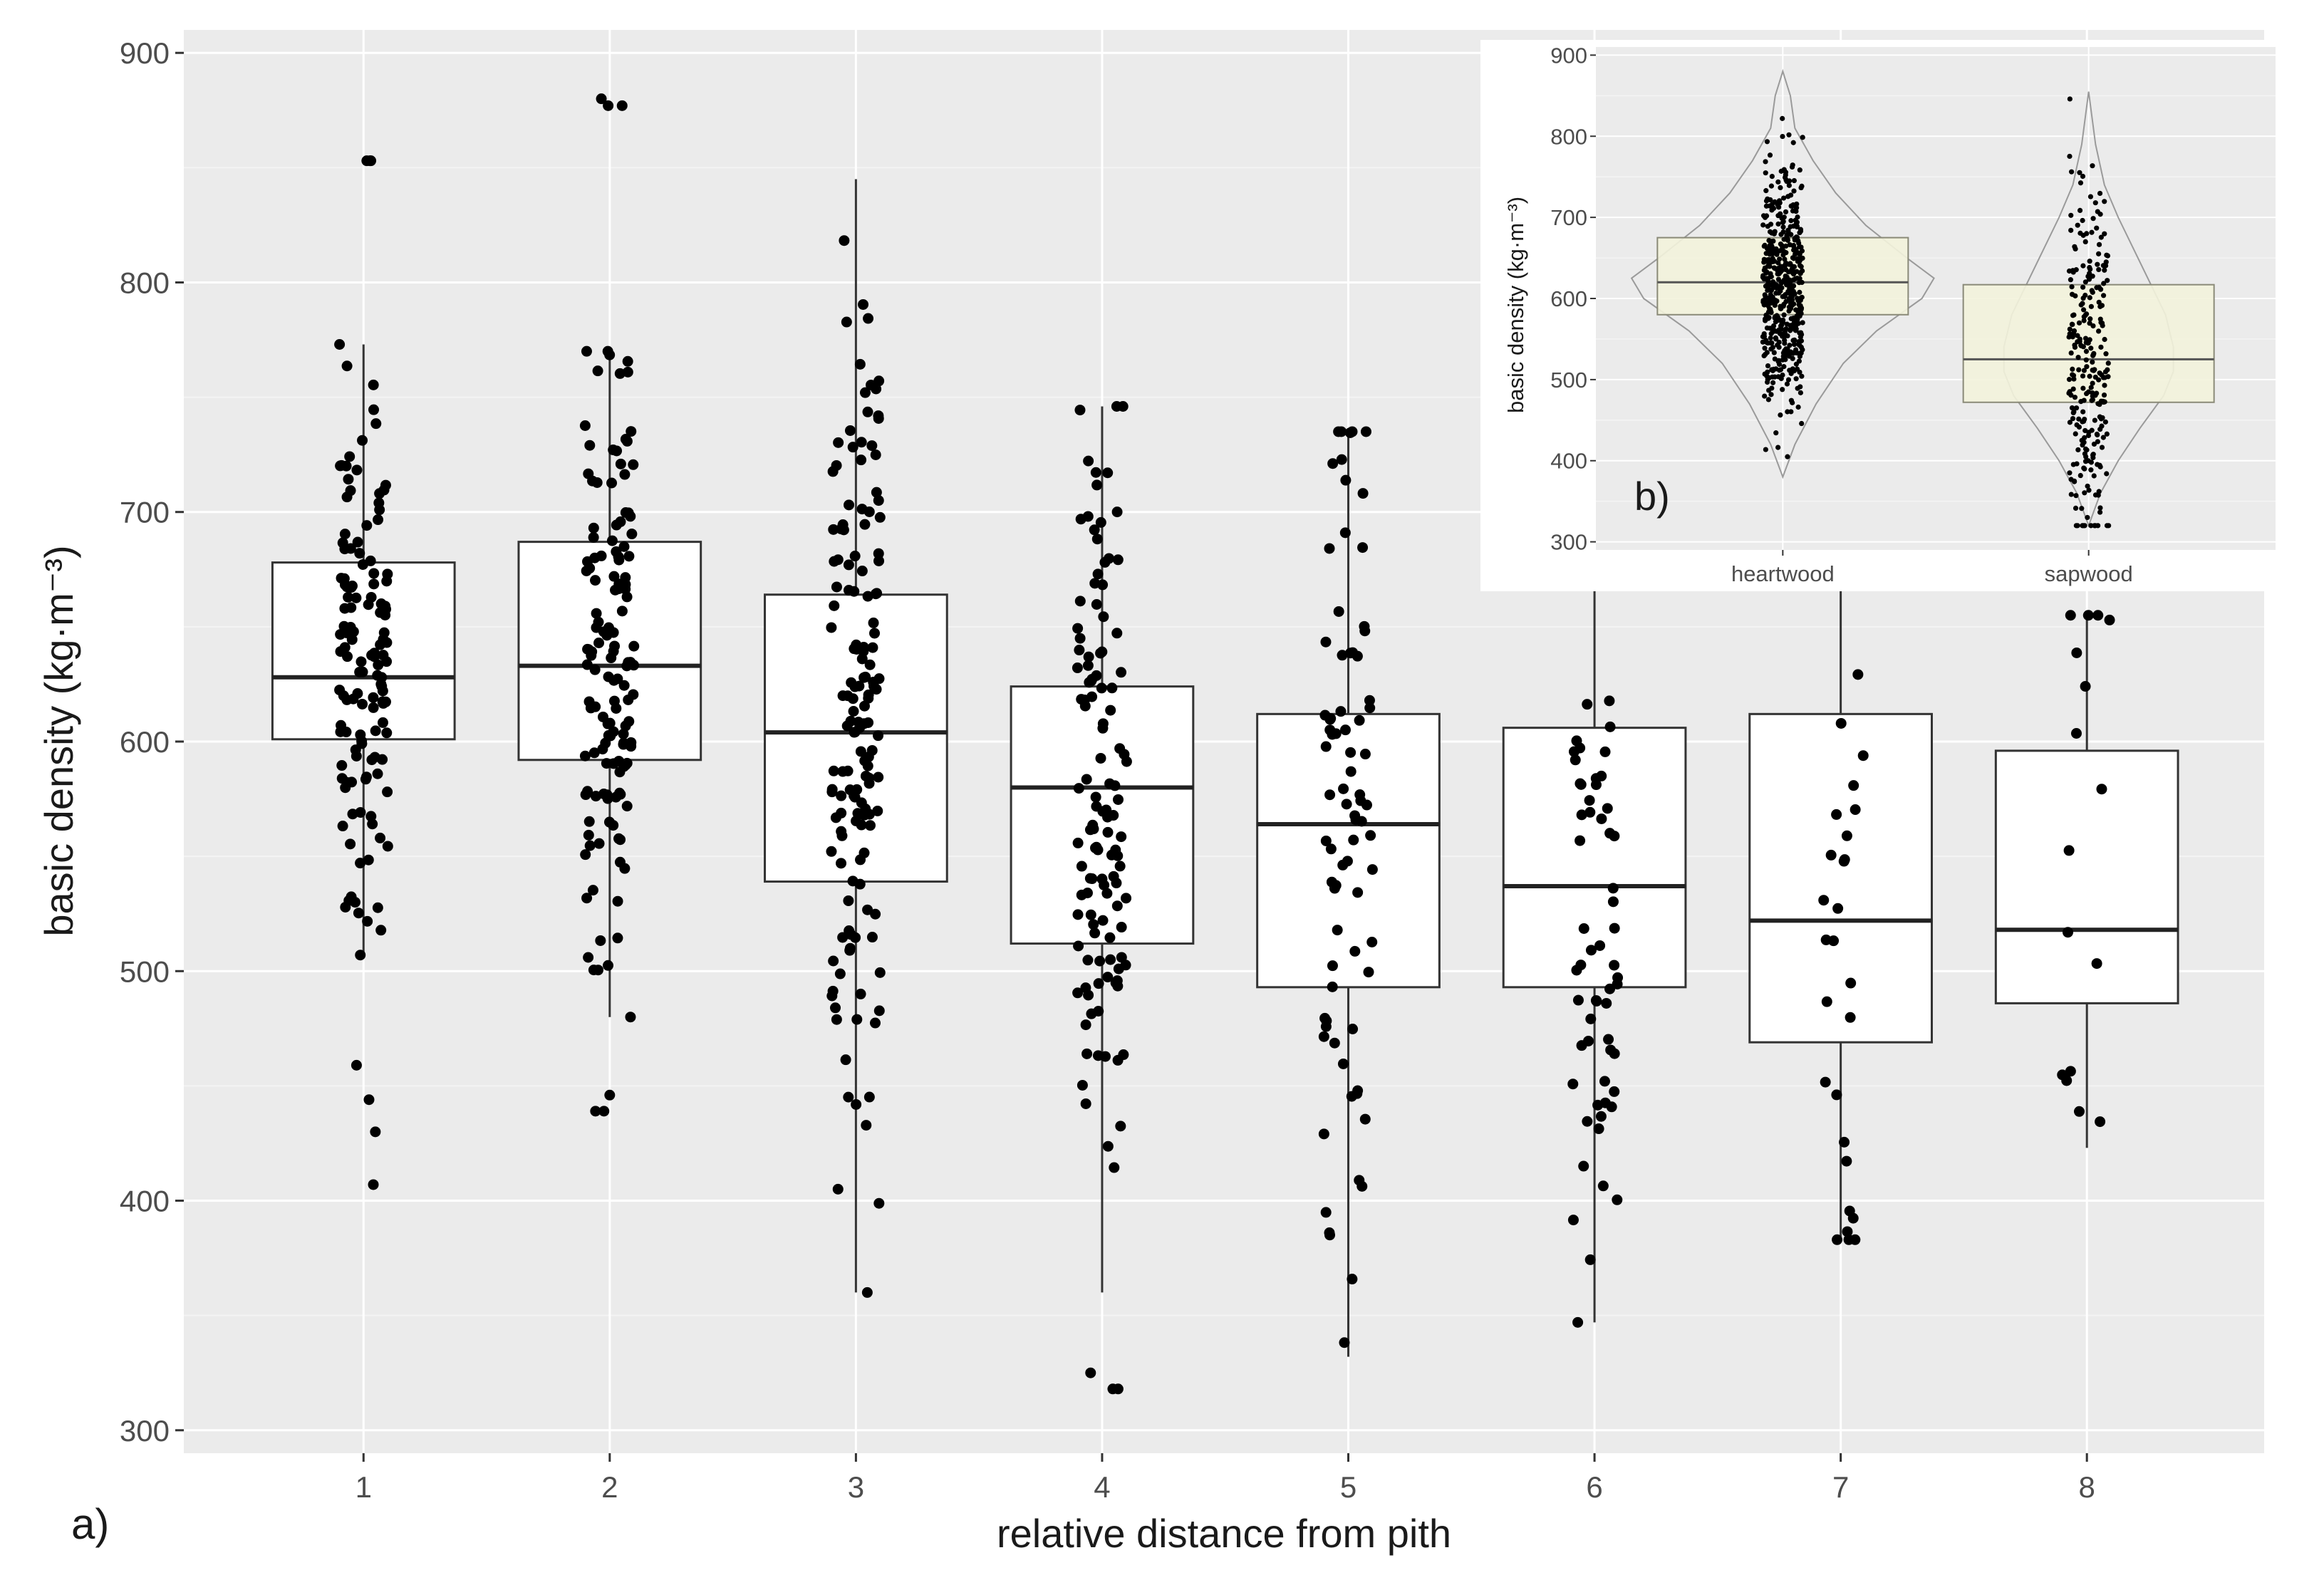 This screenshot has height=1580, width=2324. What do you see at coordinates (152, 742) in the screenshot?
I see `y-axis-ticks: 300 400 500 600 700 800 900` at bounding box center [152, 742].